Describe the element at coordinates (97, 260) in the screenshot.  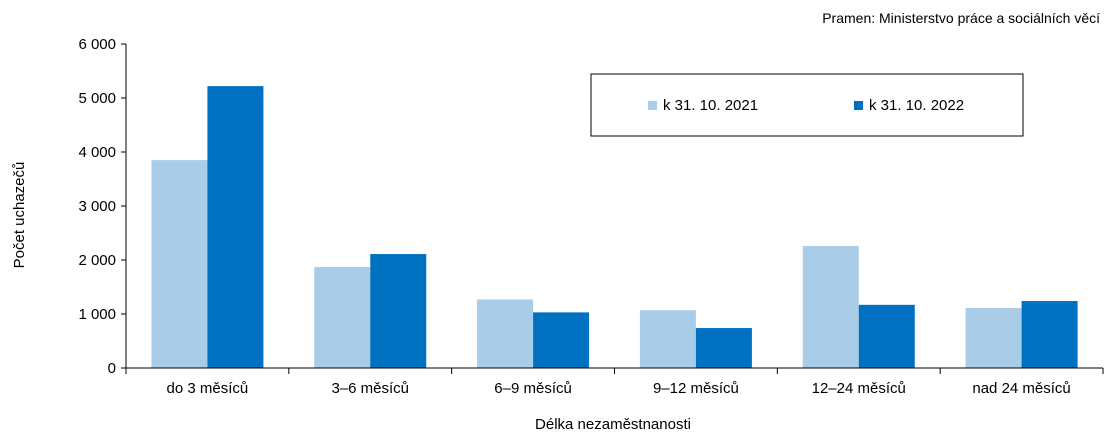
I see `y-tick-label: 2 000` at that location.